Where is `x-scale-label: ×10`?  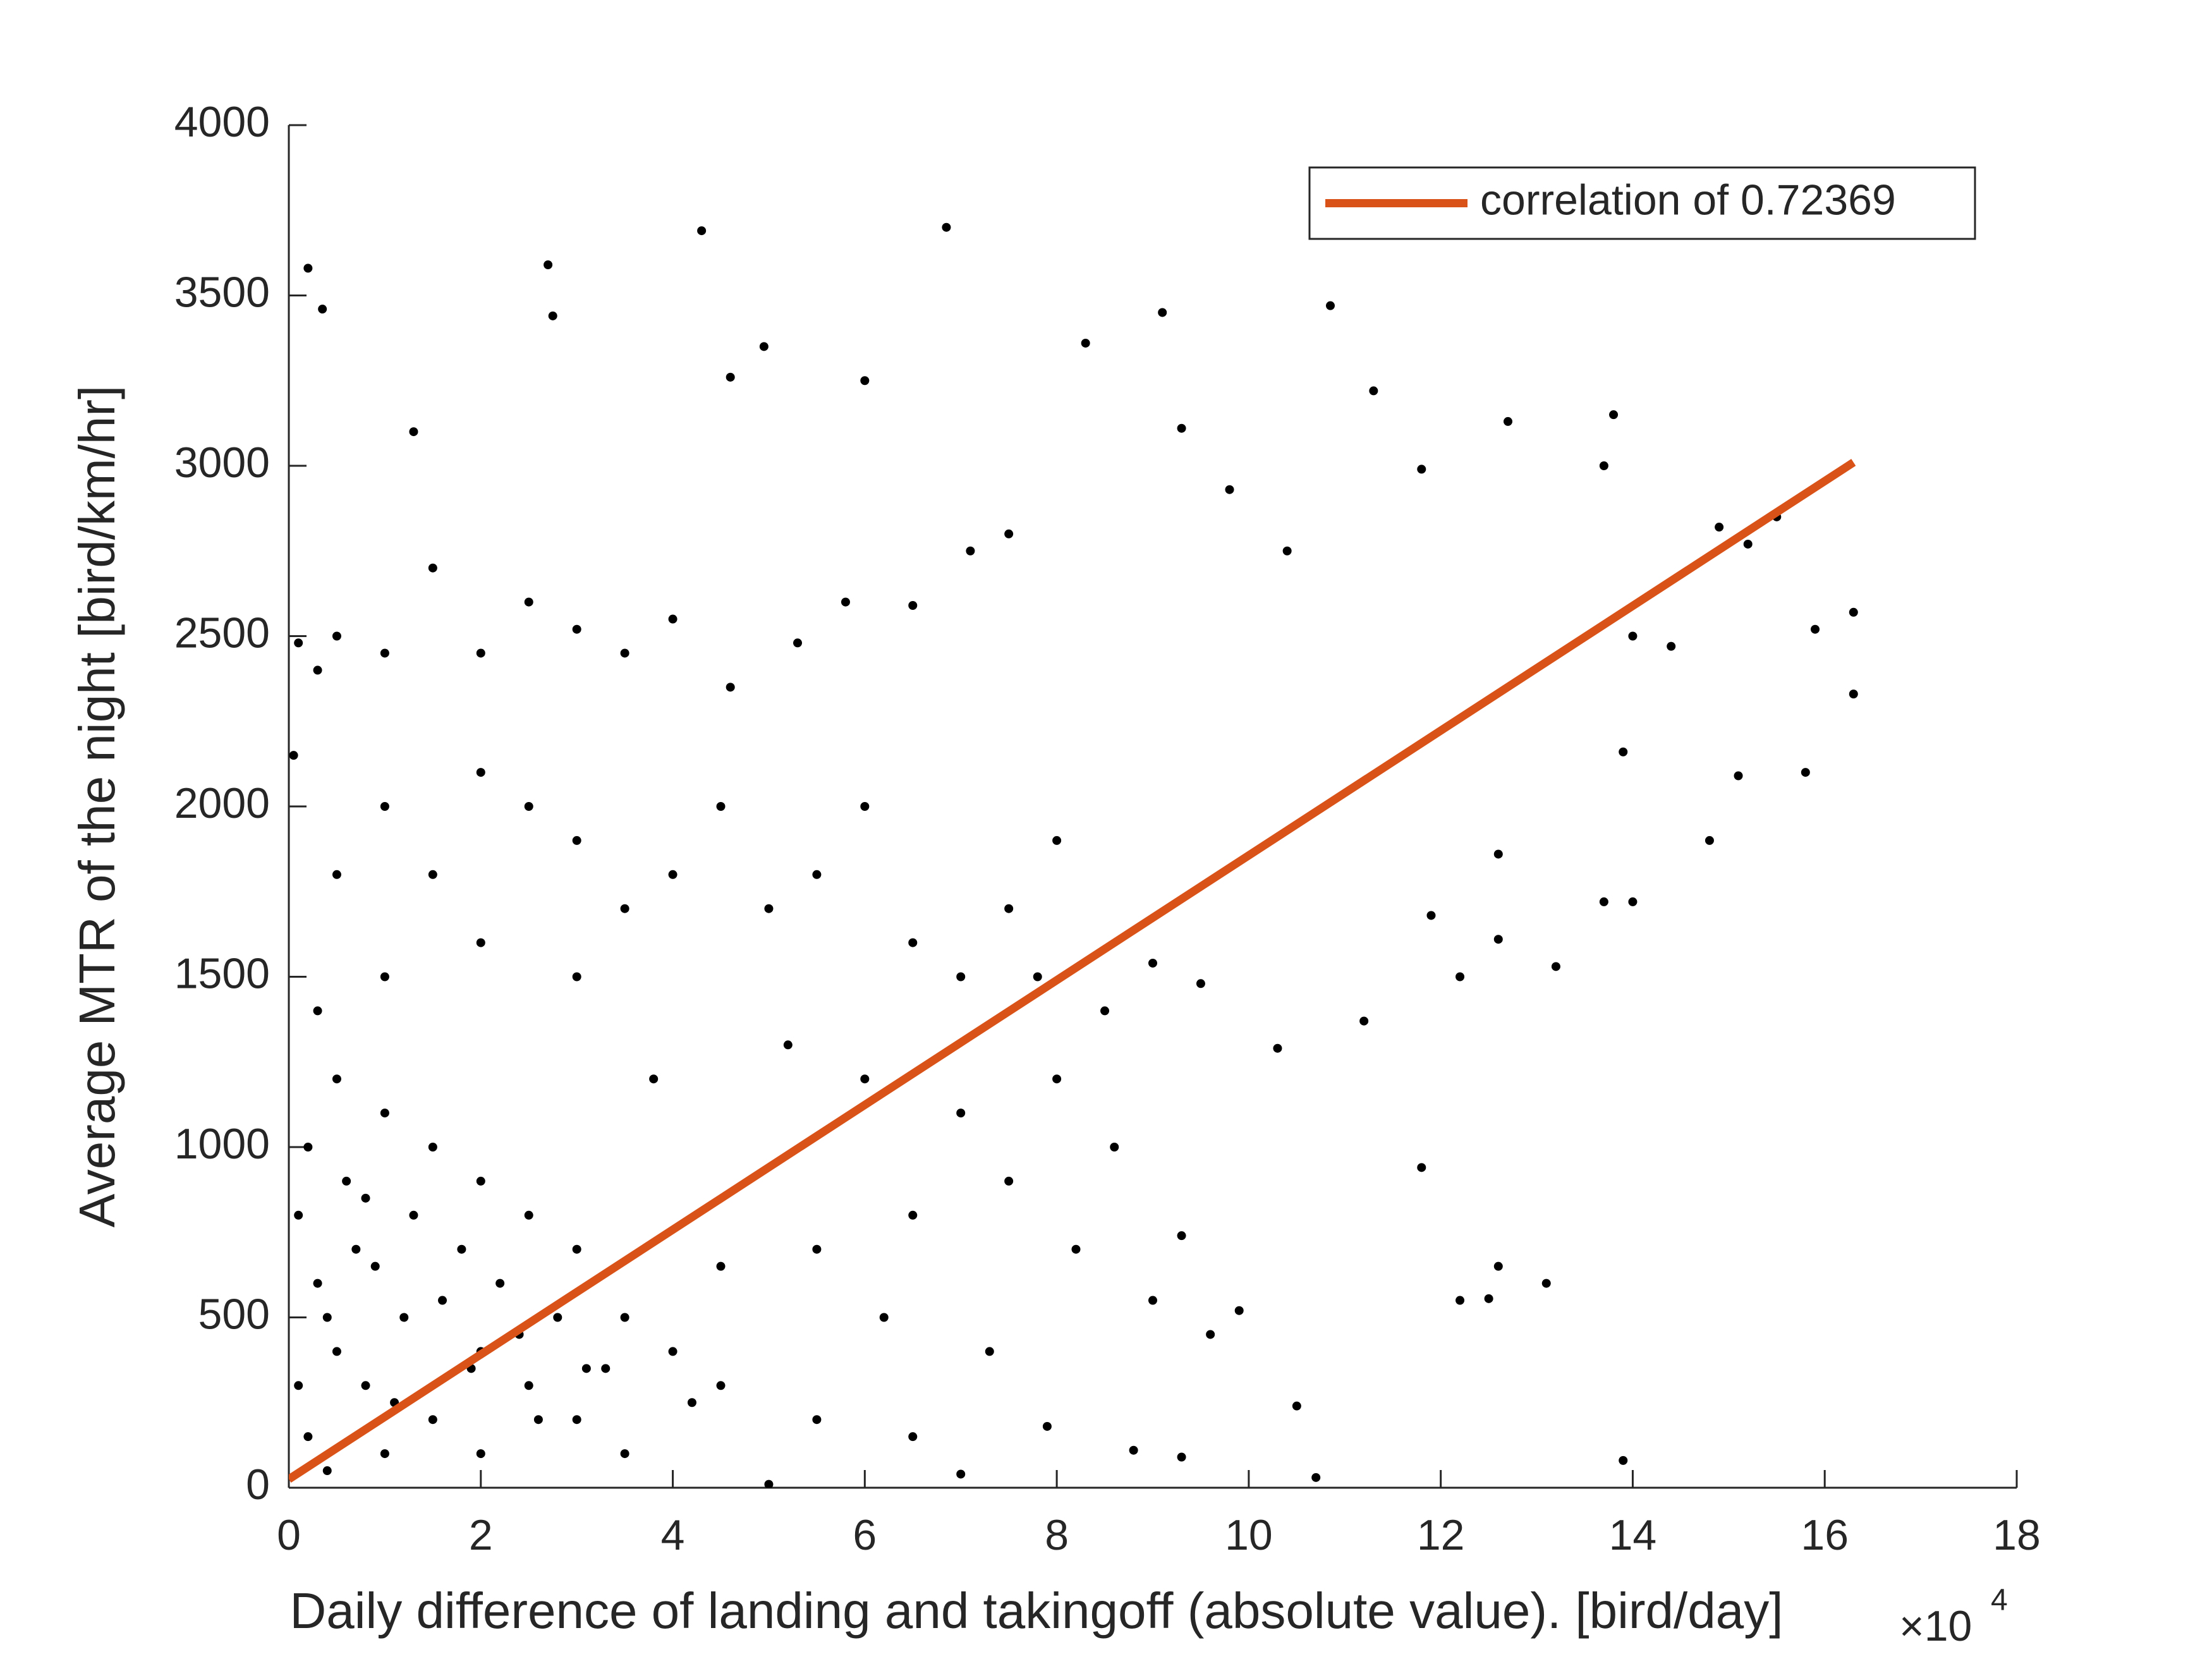
x-scale-label: ×10 is located at coordinates (1935, 1626).